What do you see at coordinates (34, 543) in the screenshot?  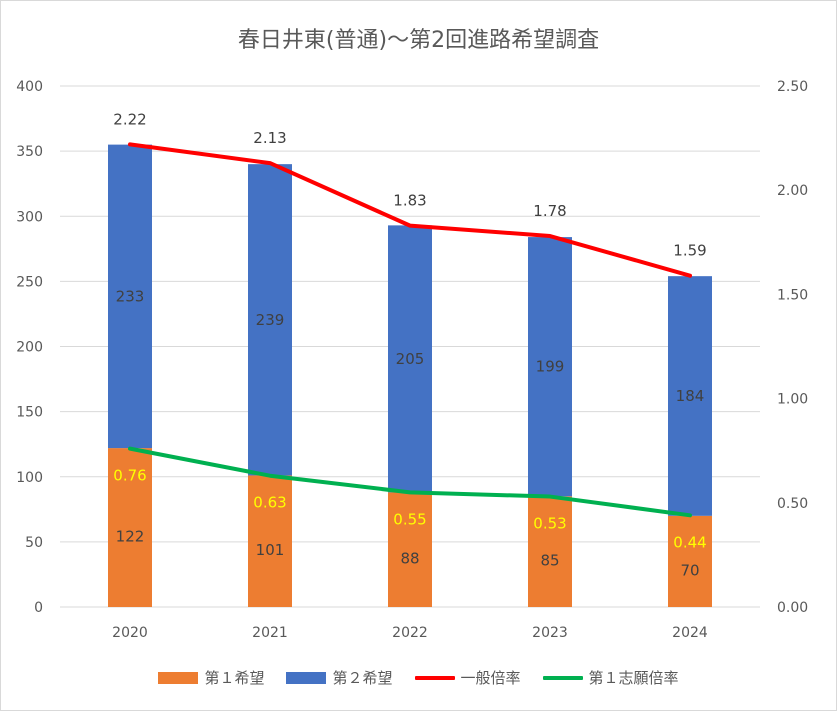 I see `y-left-tick-label: 50` at bounding box center [34, 543].